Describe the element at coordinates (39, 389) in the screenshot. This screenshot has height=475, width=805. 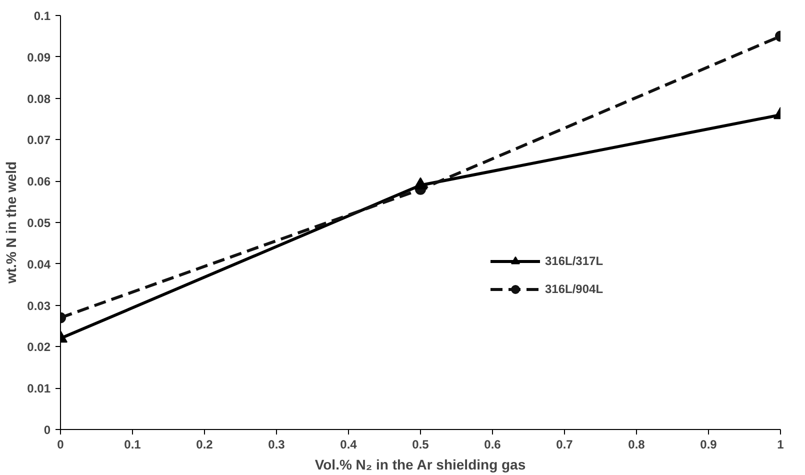
I see `y-tick-label: 0.01` at that location.